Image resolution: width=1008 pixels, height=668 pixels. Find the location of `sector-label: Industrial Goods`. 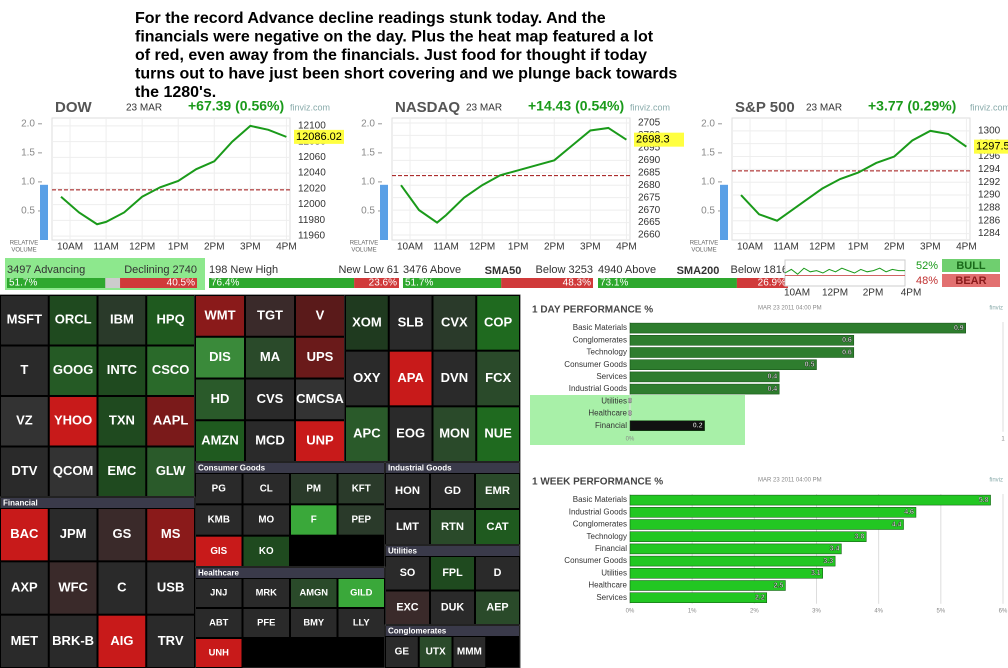

sector-label: Industrial Goods is located at coordinates (420, 468).